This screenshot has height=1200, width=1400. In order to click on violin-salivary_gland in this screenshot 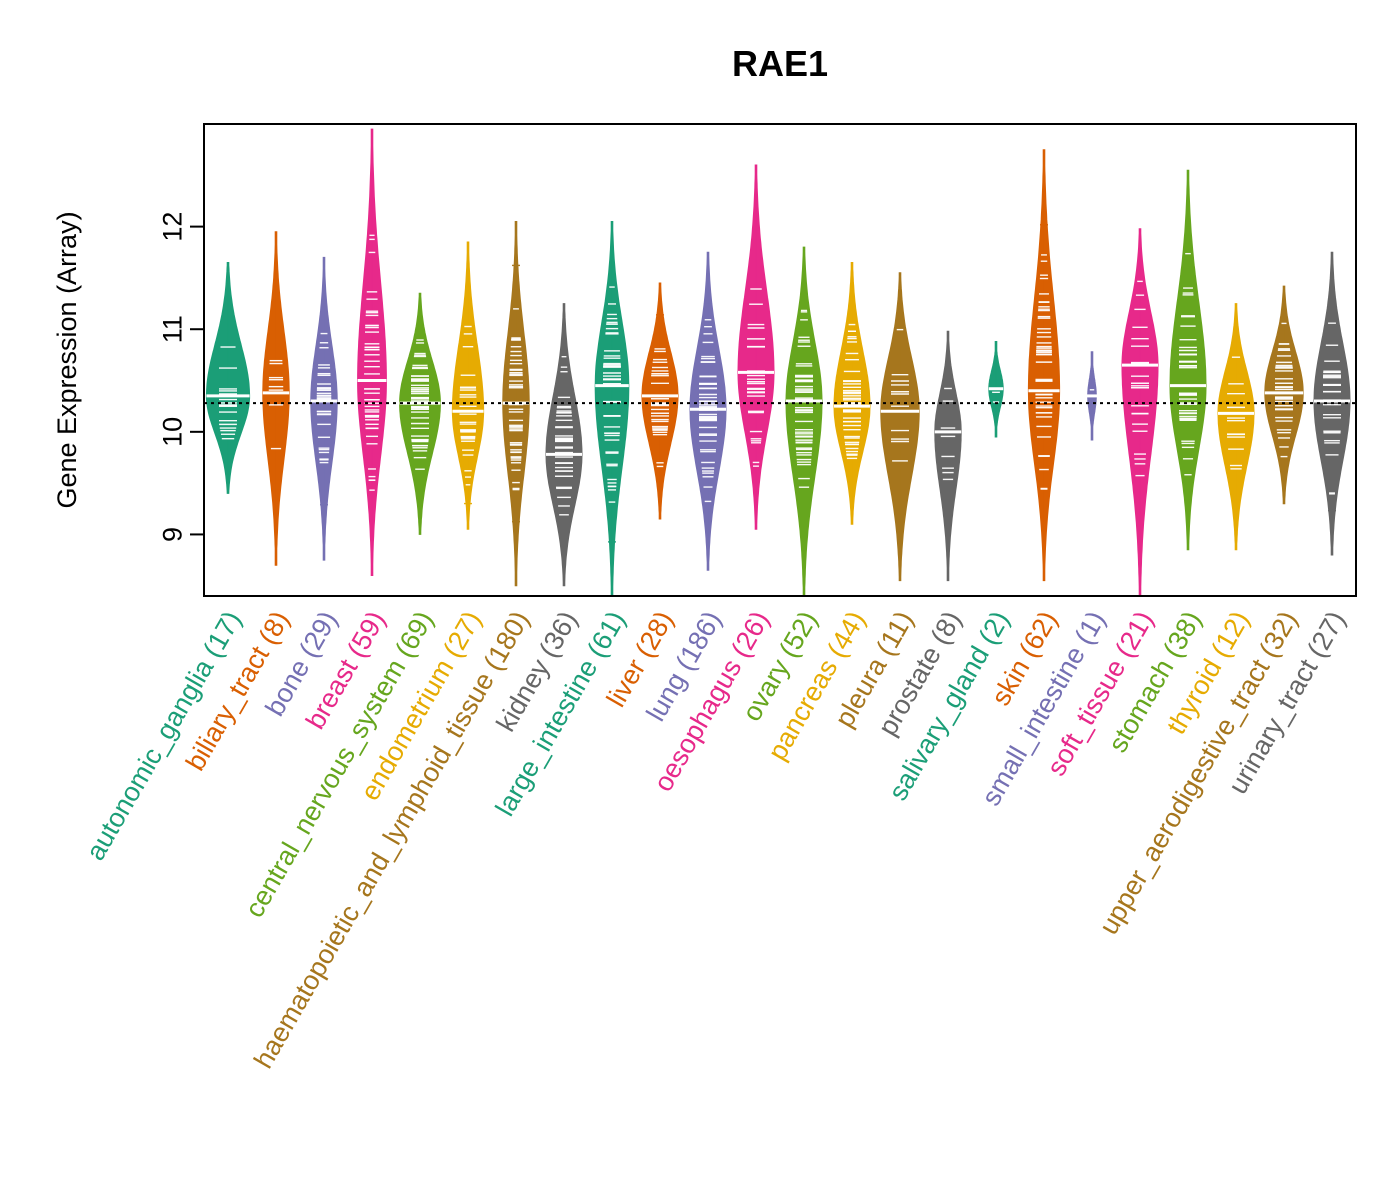, I will do `click(996, 389)`.